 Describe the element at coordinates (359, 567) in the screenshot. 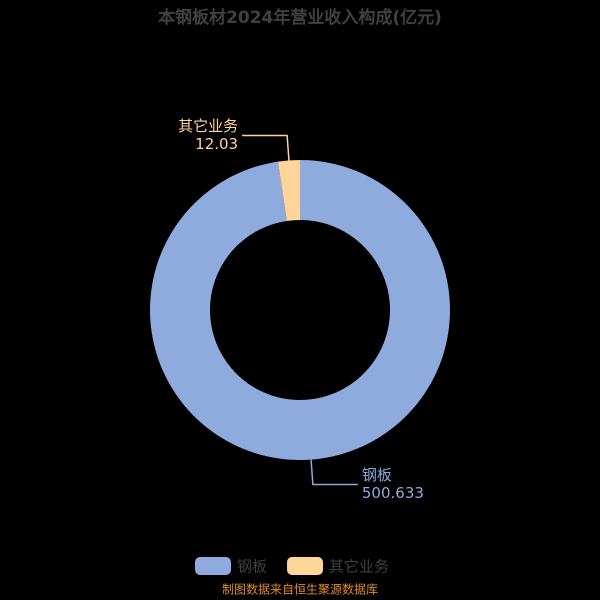

I see `legend-label: 其它业务` at that location.